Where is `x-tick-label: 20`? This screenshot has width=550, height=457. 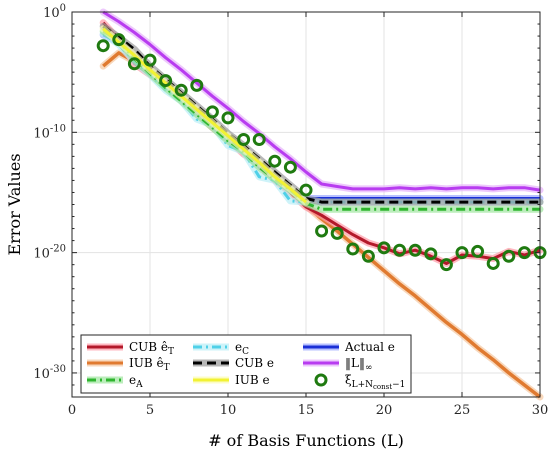
x-tick-label: 20 is located at coordinates (384, 410).